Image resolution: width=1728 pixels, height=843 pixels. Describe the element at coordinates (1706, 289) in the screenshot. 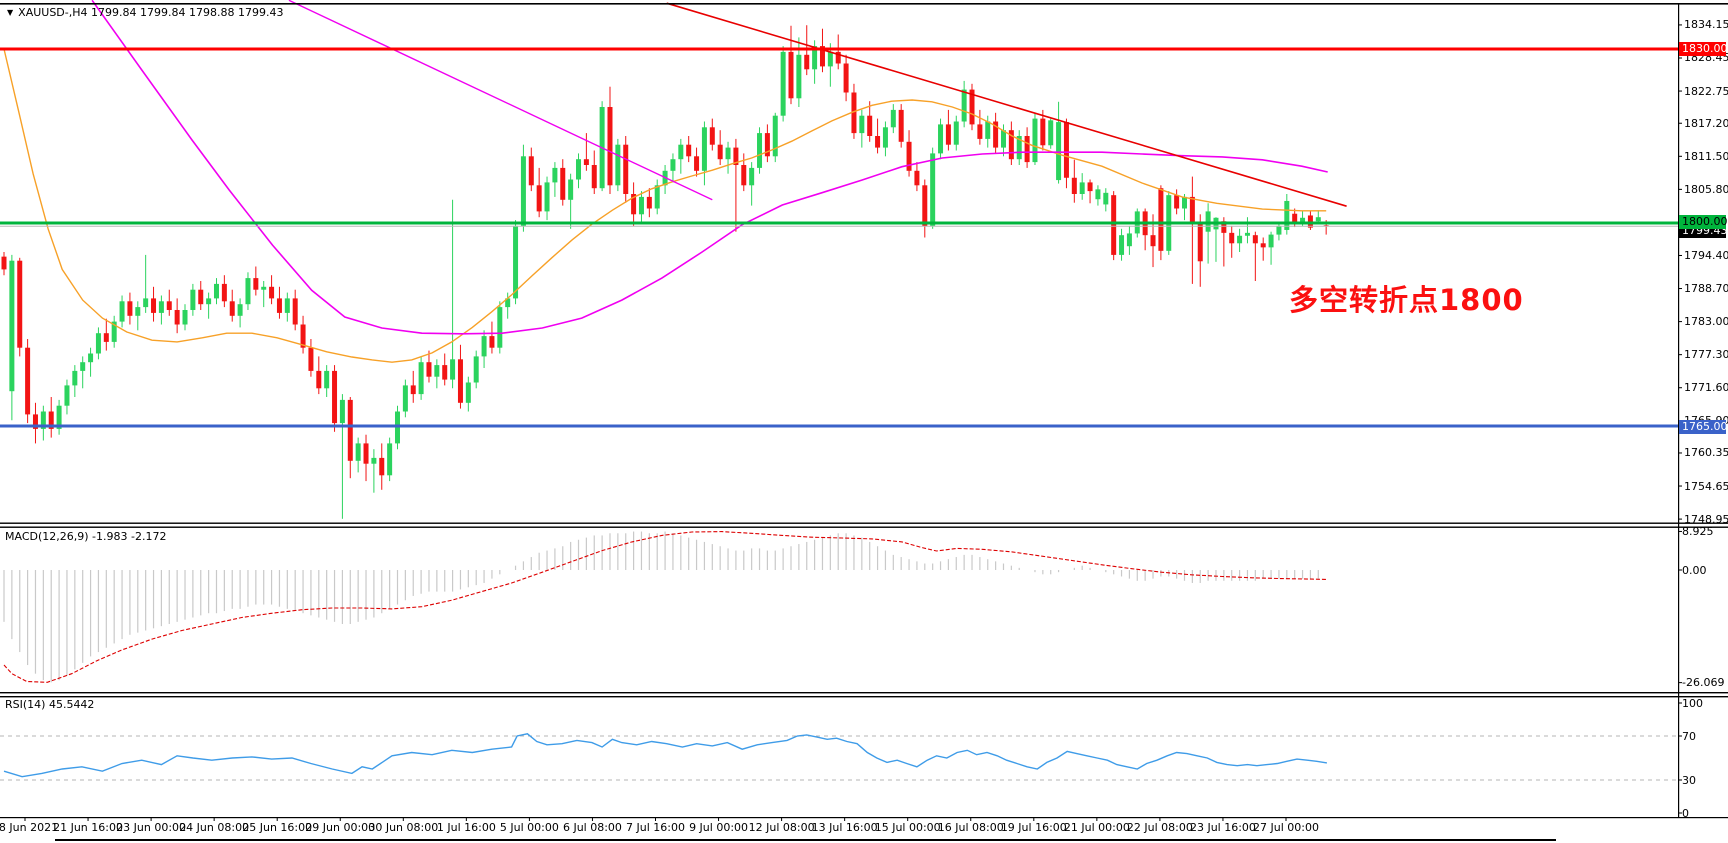

I see `price-axis-label: 1788.70` at that location.